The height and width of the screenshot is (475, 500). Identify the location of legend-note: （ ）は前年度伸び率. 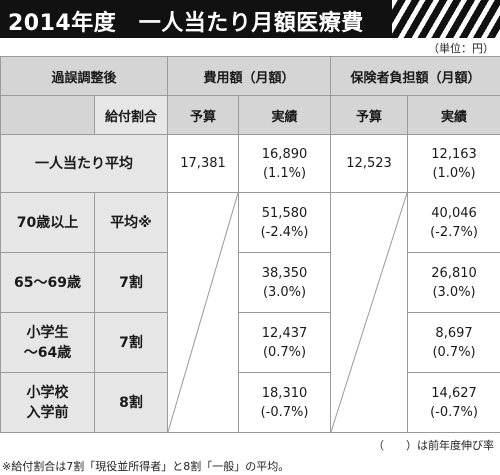
(433, 445).